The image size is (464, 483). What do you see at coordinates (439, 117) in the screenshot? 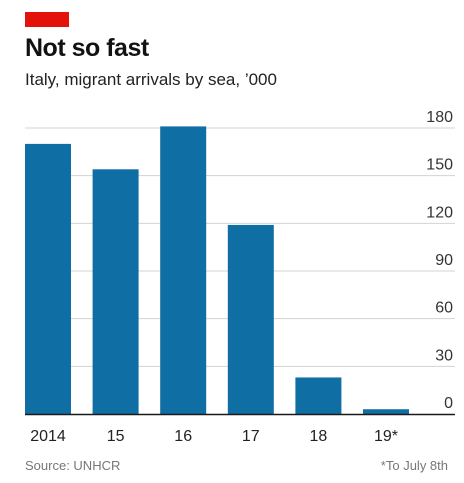
I see `y-tick-label: 180` at bounding box center [439, 117].